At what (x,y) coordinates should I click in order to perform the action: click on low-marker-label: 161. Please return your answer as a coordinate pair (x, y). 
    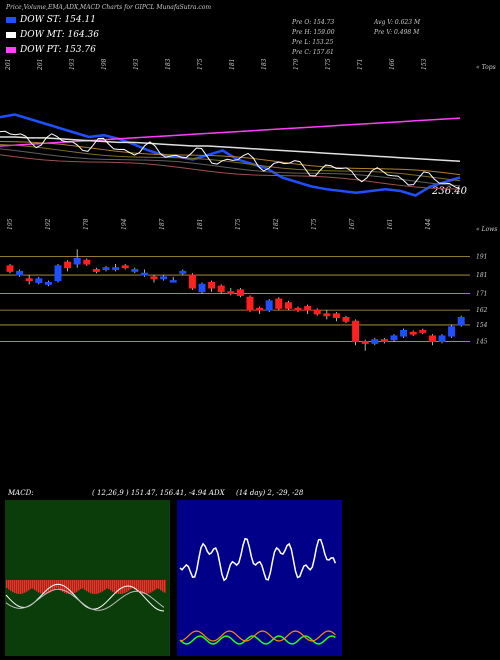
    Looking at the image, I should click on (390, 224).